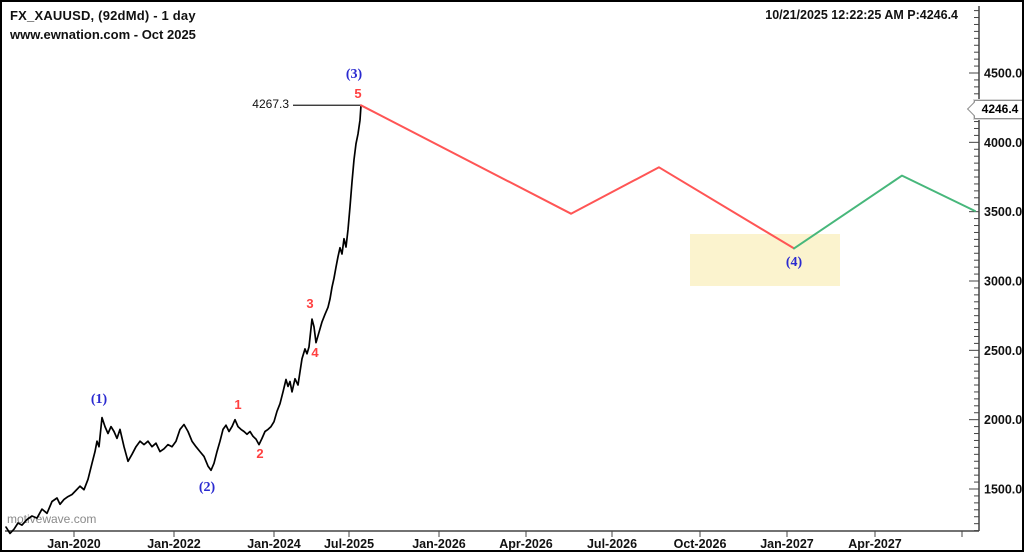 This screenshot has width=1024, height=552. Describe the element at coordinates (358, 93) in the screenshot. I see `wave-label-5: 5` at that location.